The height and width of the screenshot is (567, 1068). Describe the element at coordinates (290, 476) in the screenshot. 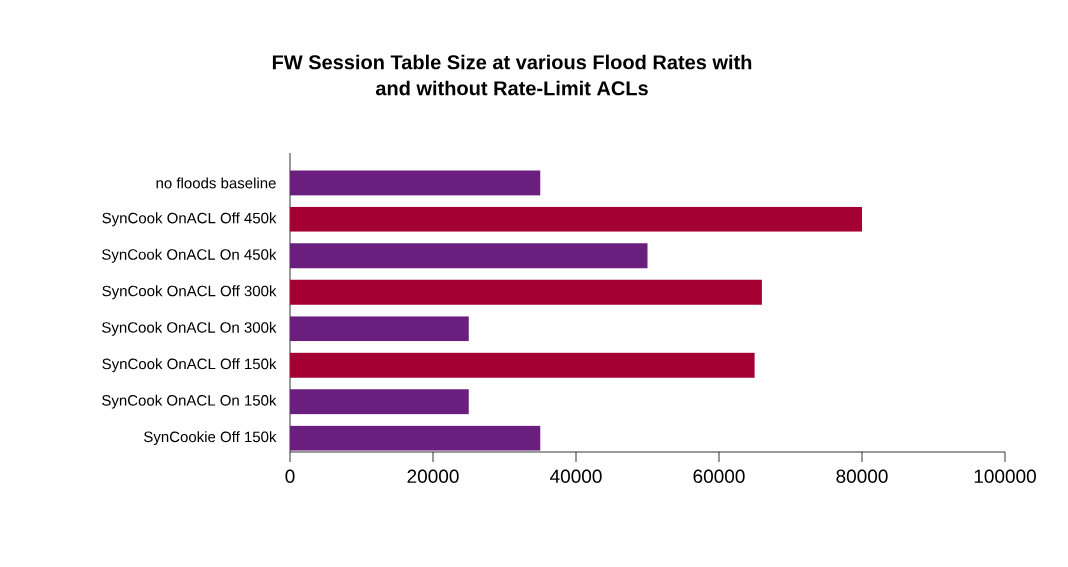

I see `x-tick-label: 0` at that location.